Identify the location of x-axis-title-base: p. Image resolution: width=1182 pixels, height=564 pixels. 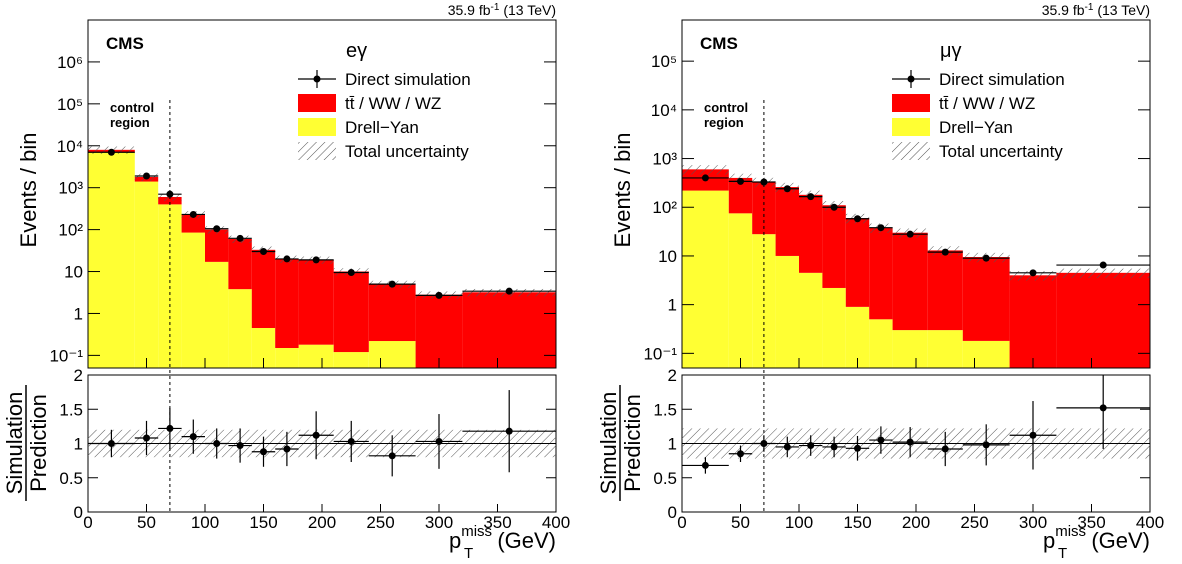
(1049, 540).